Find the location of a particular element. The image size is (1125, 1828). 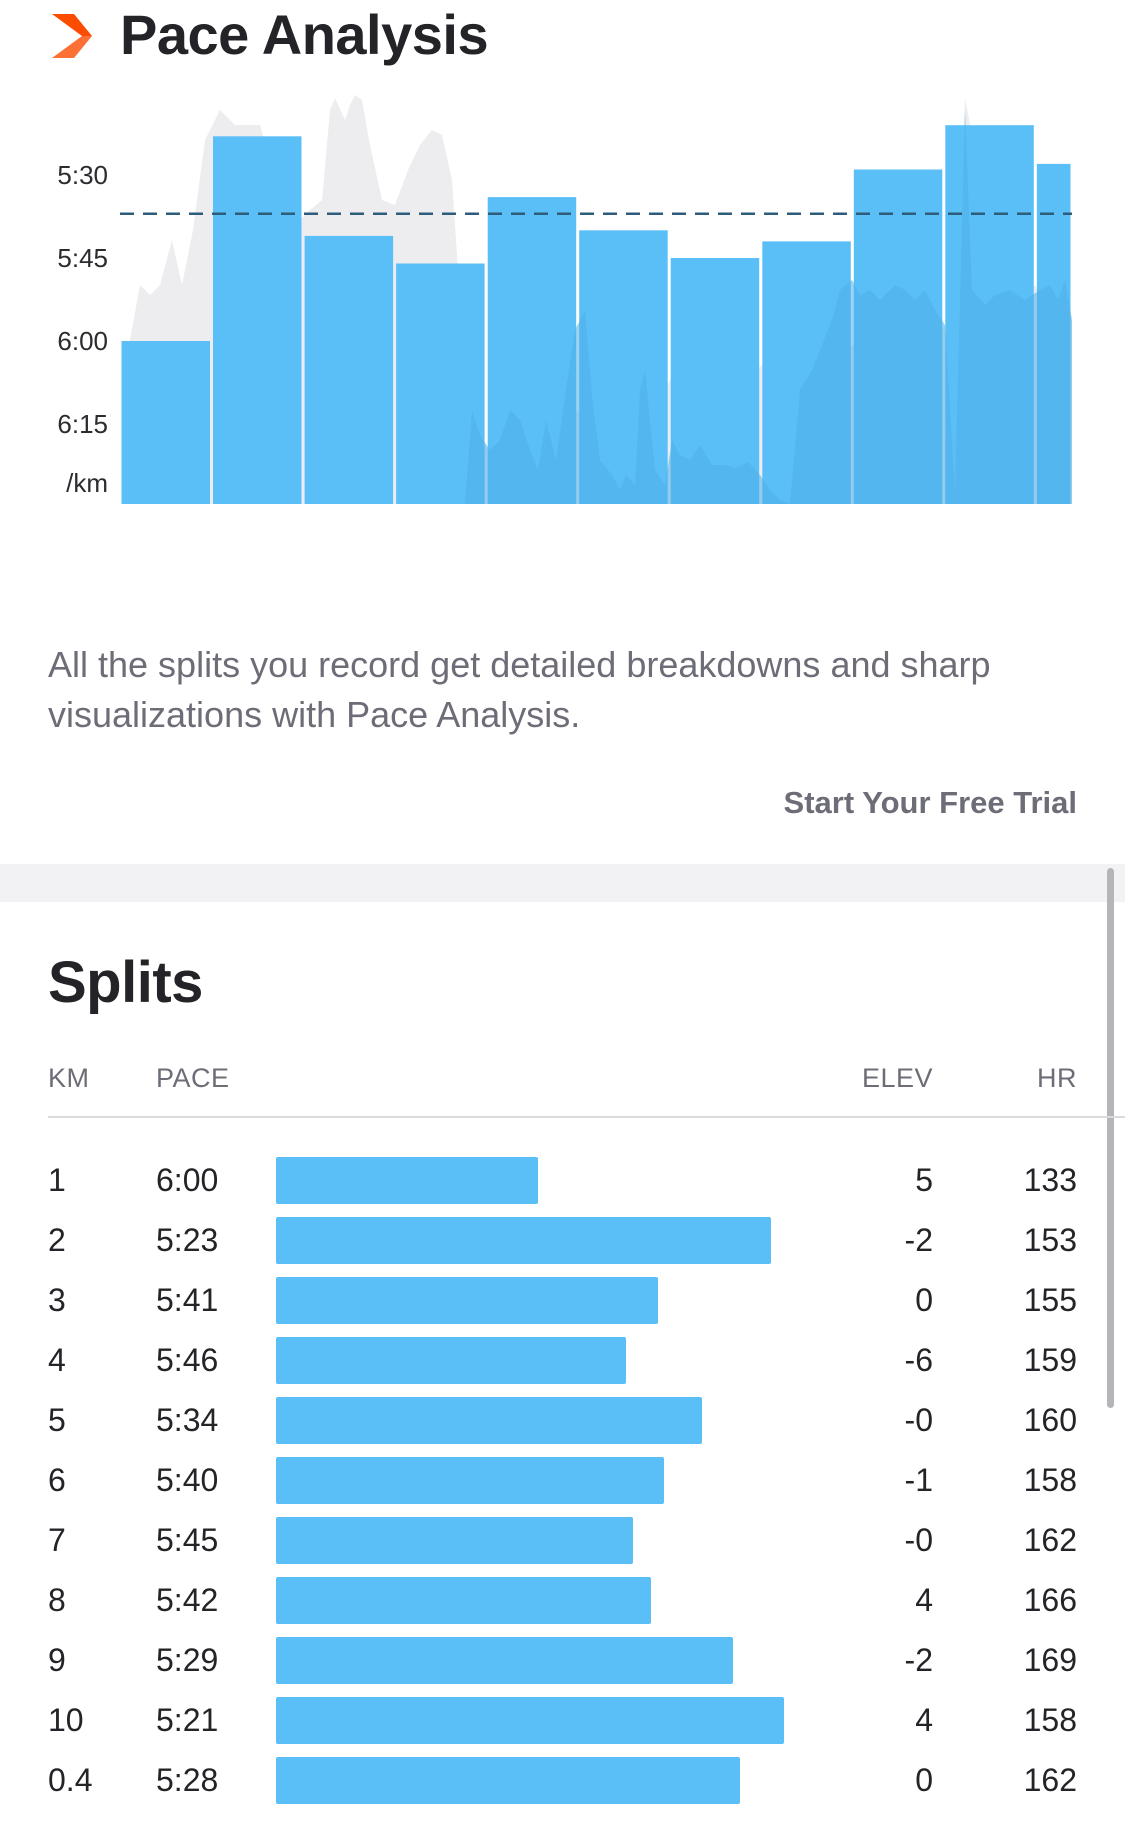

split-km: 0.4 is located at coordinates (70, 1780).